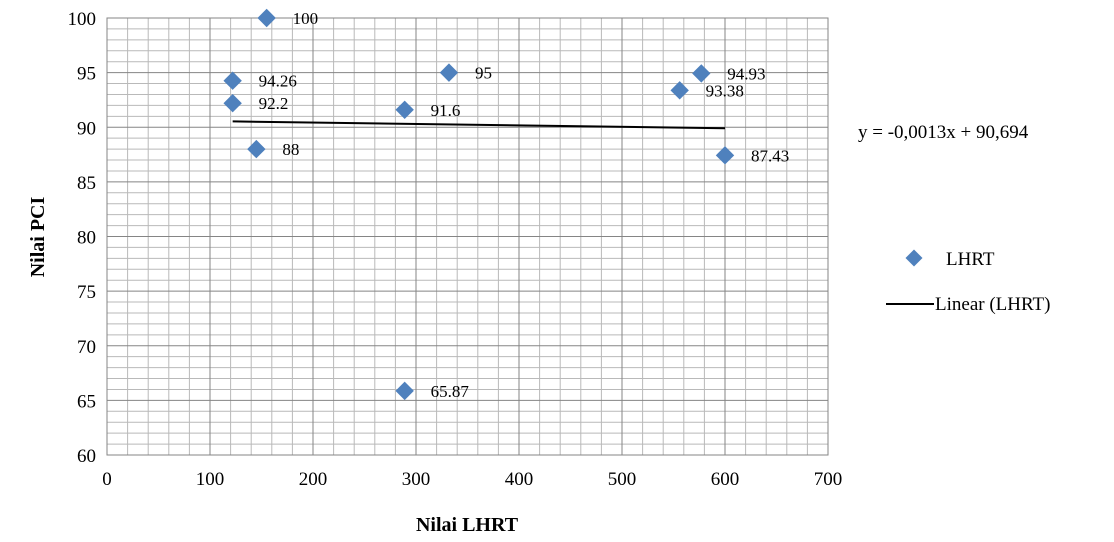 This screenshot has height=542, width=1114. Describe the element at coordinates (622, 479) in the screenshot. I see `x-tick-label: 500` at that location.